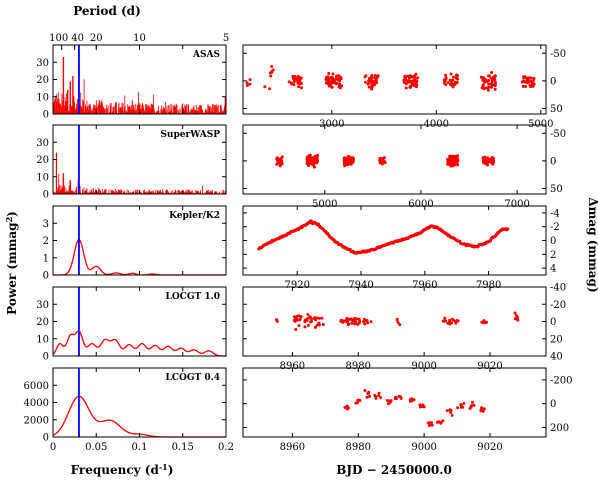 Image resolution: width=598 pixels, height=492 pixels. Describe the element at coordinates (488, 285) in the screenshot. I see `lc-xtick-label-2-3: 7980` at that location.